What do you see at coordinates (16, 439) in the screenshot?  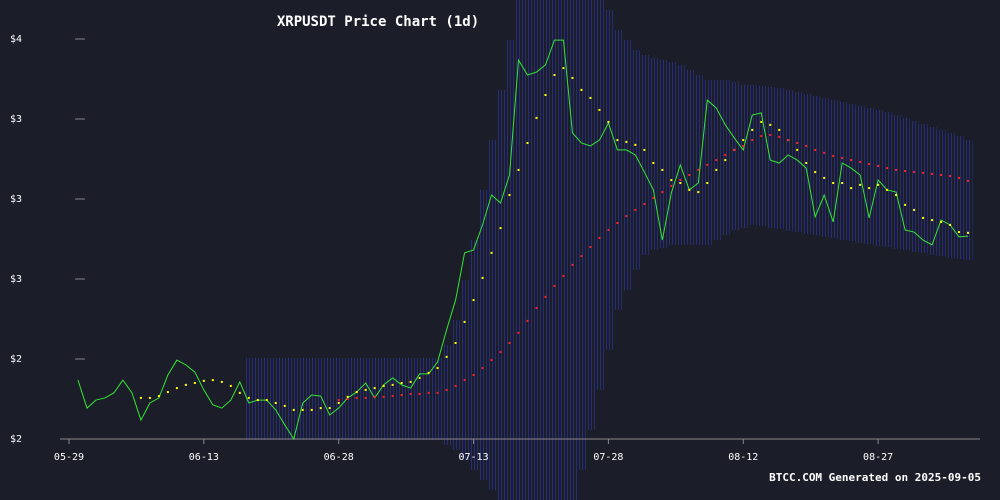 I see `y-tick-label: $2` at bounding box center [16, 439].